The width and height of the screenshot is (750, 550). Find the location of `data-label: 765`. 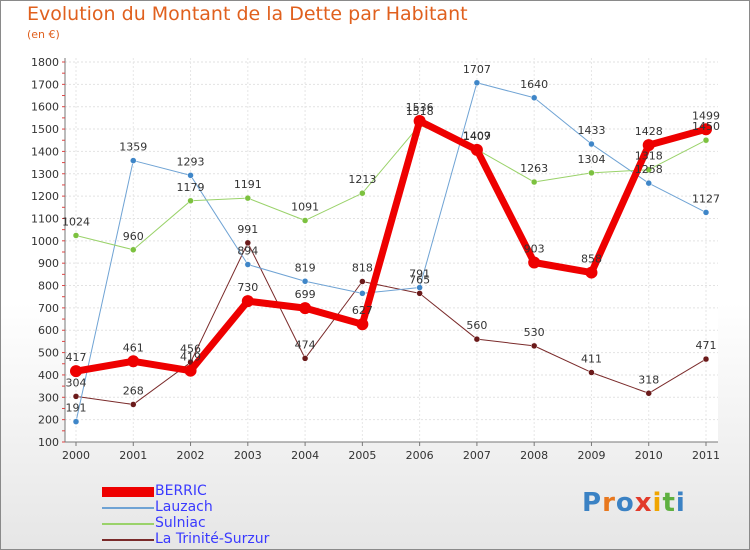

data-label: 765 is located at coordinates (419, 279).